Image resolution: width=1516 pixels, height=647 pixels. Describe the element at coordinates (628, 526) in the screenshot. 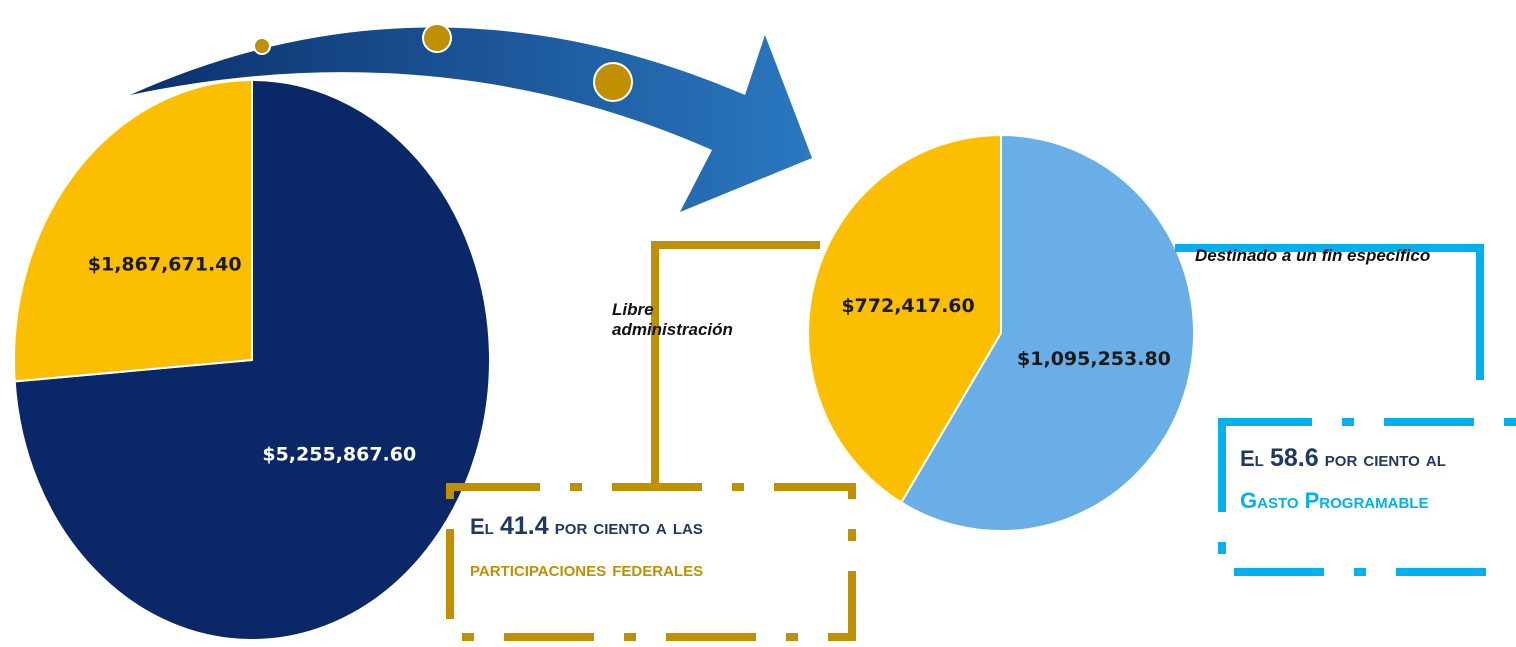

I see `text: por ciento a las` at that location.